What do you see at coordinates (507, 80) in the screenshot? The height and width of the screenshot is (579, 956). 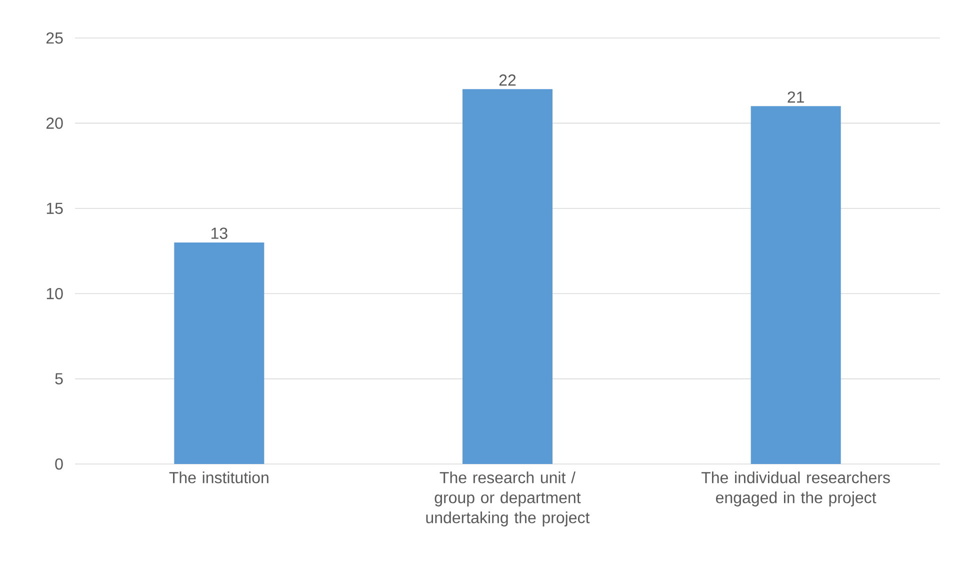 I see `data-label: 22` at bounding box center [507, 80].